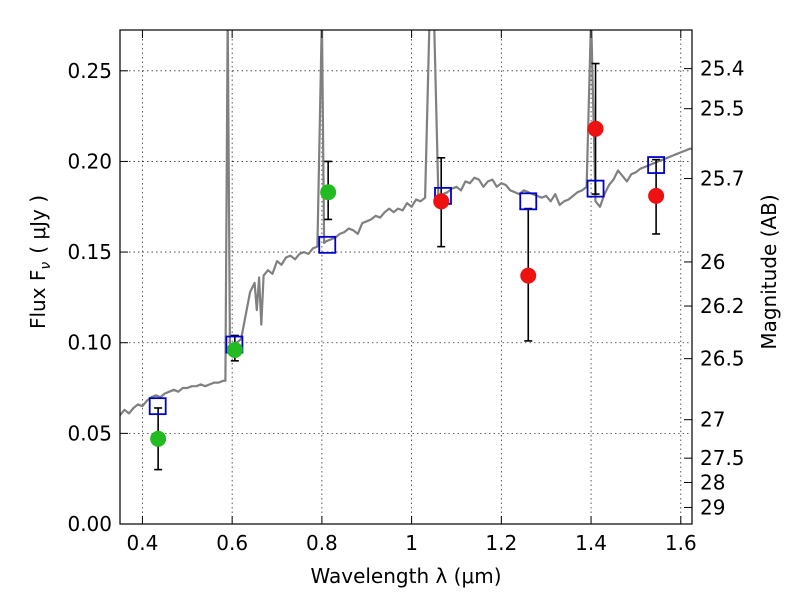  Describe the element at coordinates (89, 252) in the screenshot. I see `y-tick-label: 0.15` at that location.